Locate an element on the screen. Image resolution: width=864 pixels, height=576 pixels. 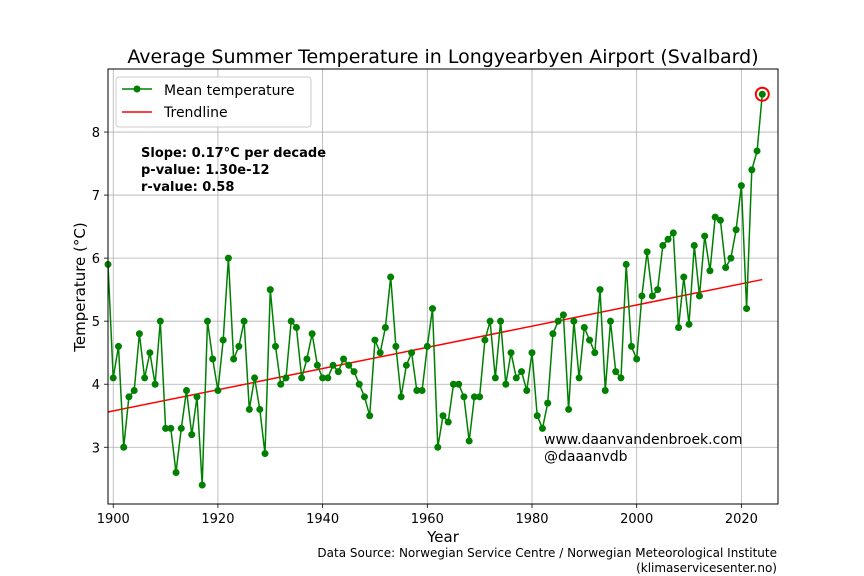
y-tick-label: 8 is located at coordinates (96, 133).